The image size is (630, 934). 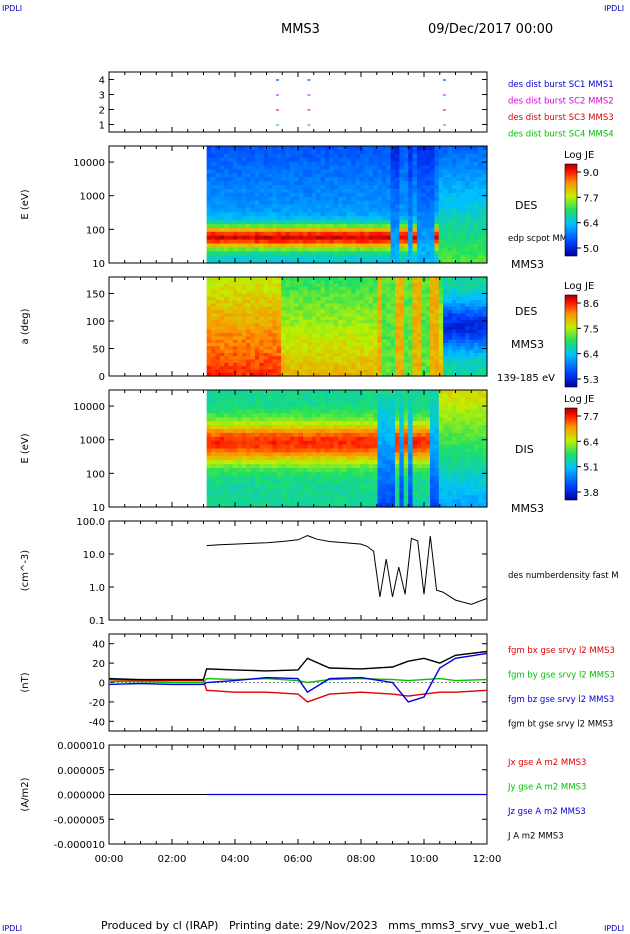 What do you see at coordinates (95, 322) in the screenshot?
I see `des-pitch-y-tick-label: 100` at bounding box center [95, 322].